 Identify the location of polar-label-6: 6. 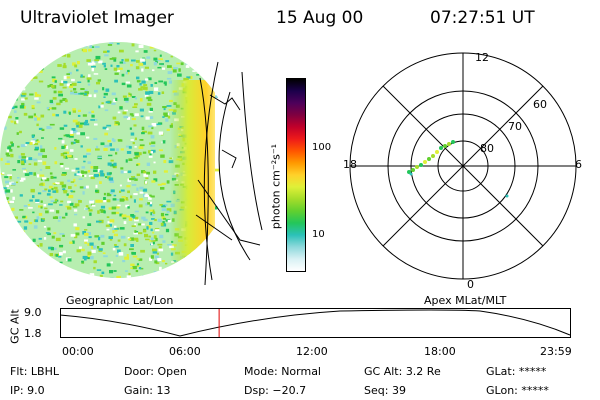
(578, 164).